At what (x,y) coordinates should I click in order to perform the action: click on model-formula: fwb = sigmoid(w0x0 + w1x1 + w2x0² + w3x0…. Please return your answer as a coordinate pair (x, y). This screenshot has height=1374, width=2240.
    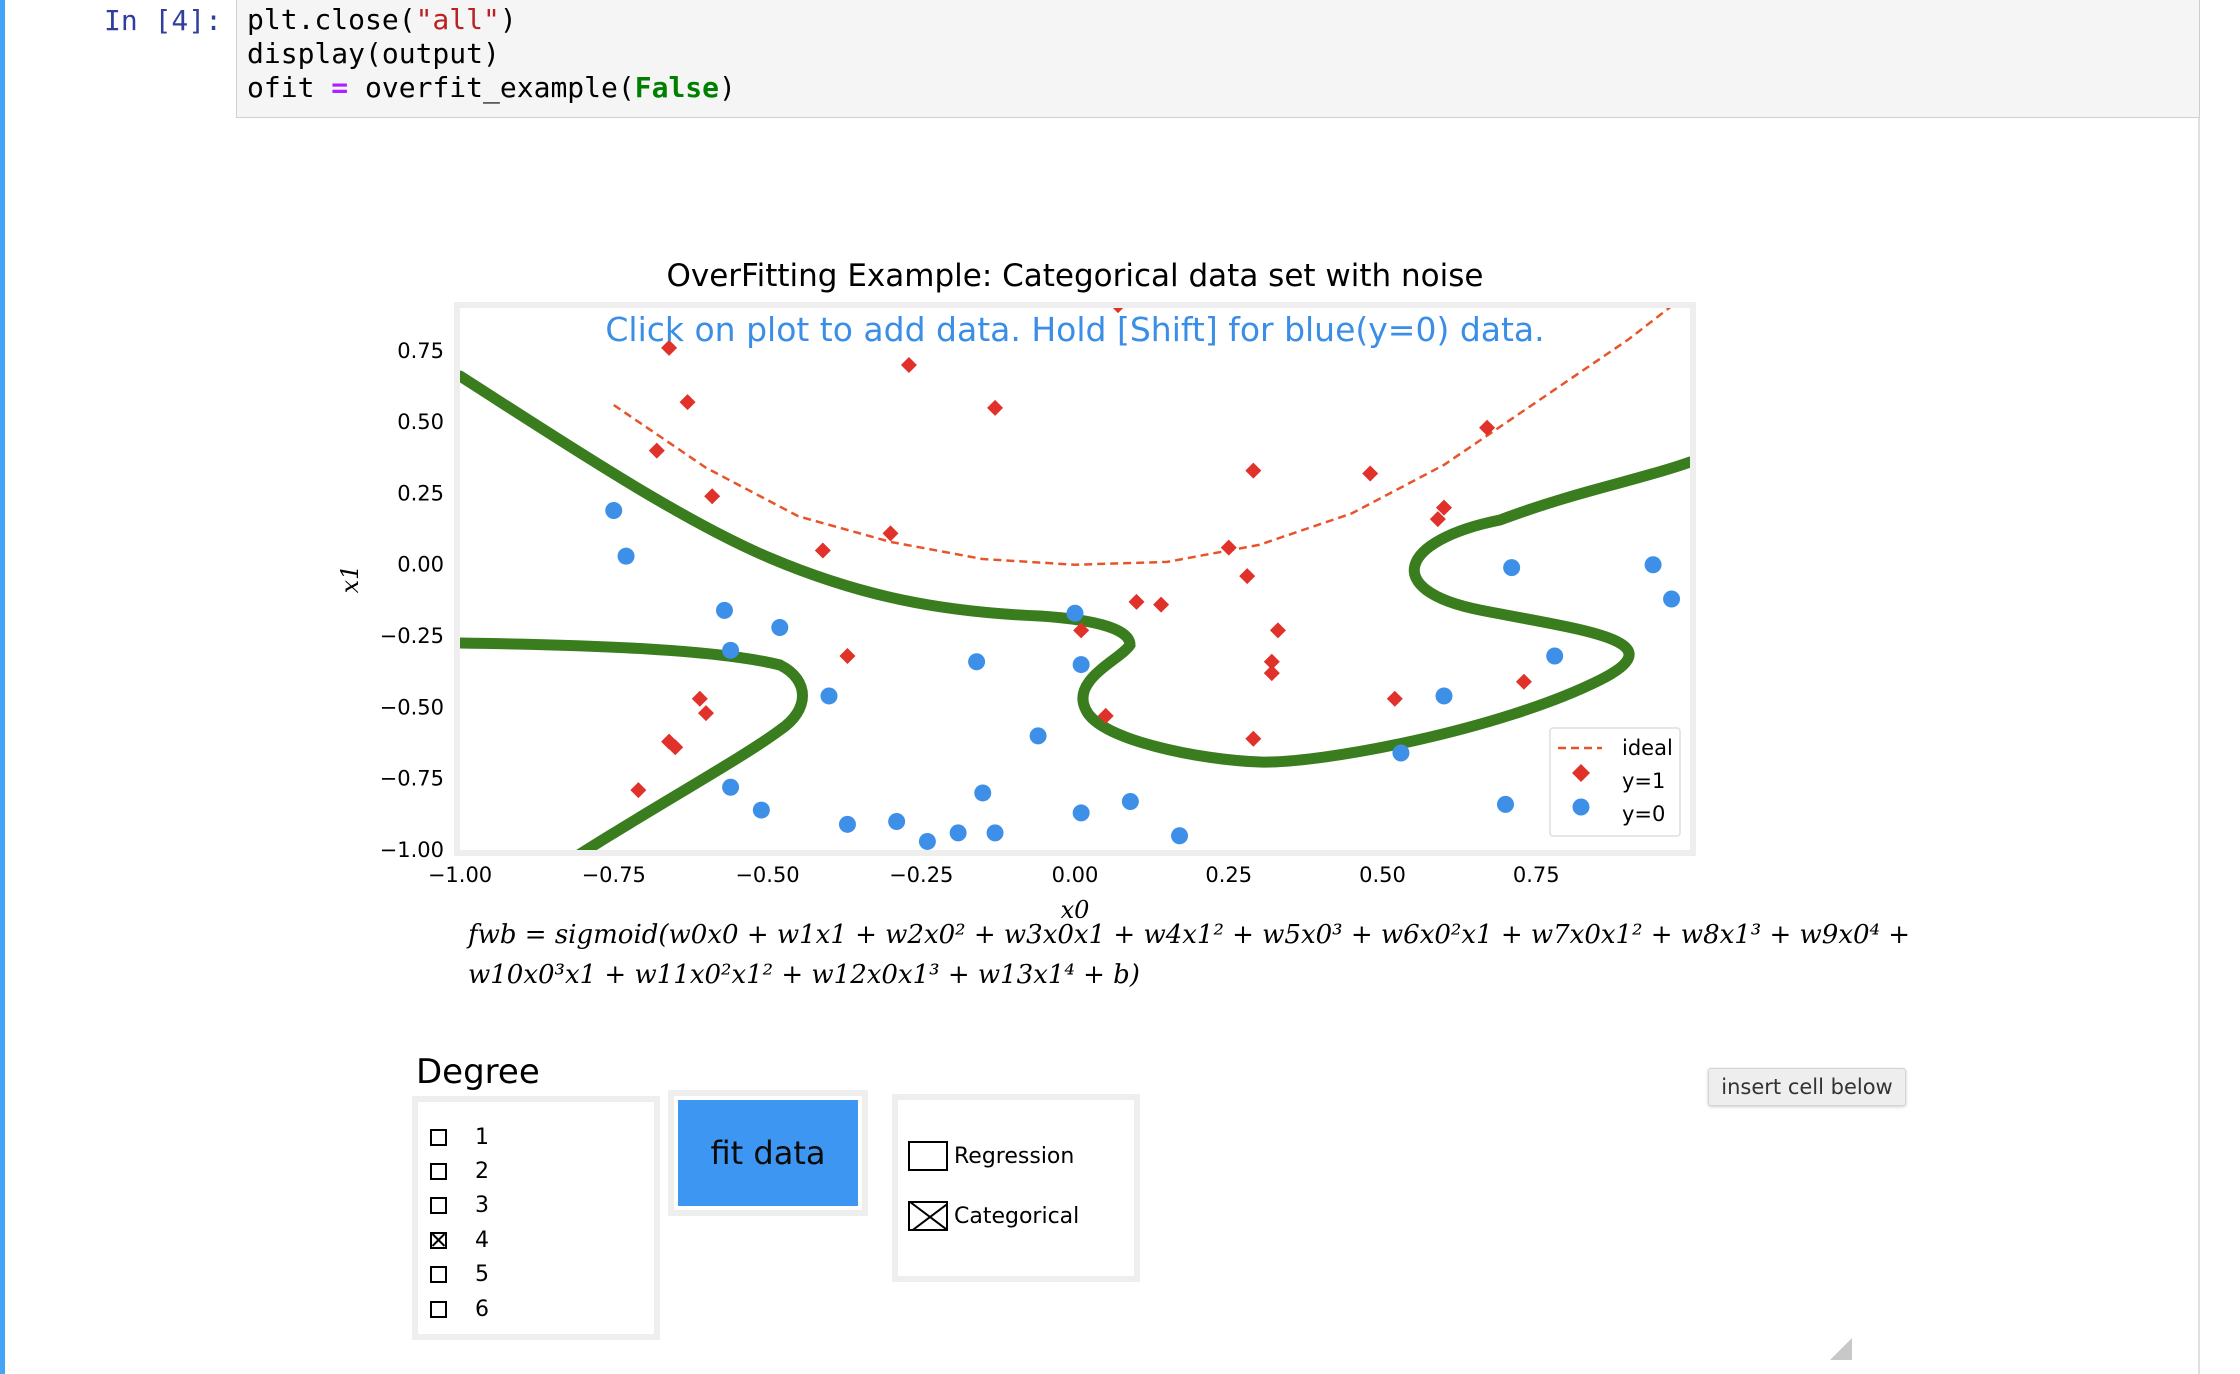
    Looking at the image, I should click on (1189, 955).